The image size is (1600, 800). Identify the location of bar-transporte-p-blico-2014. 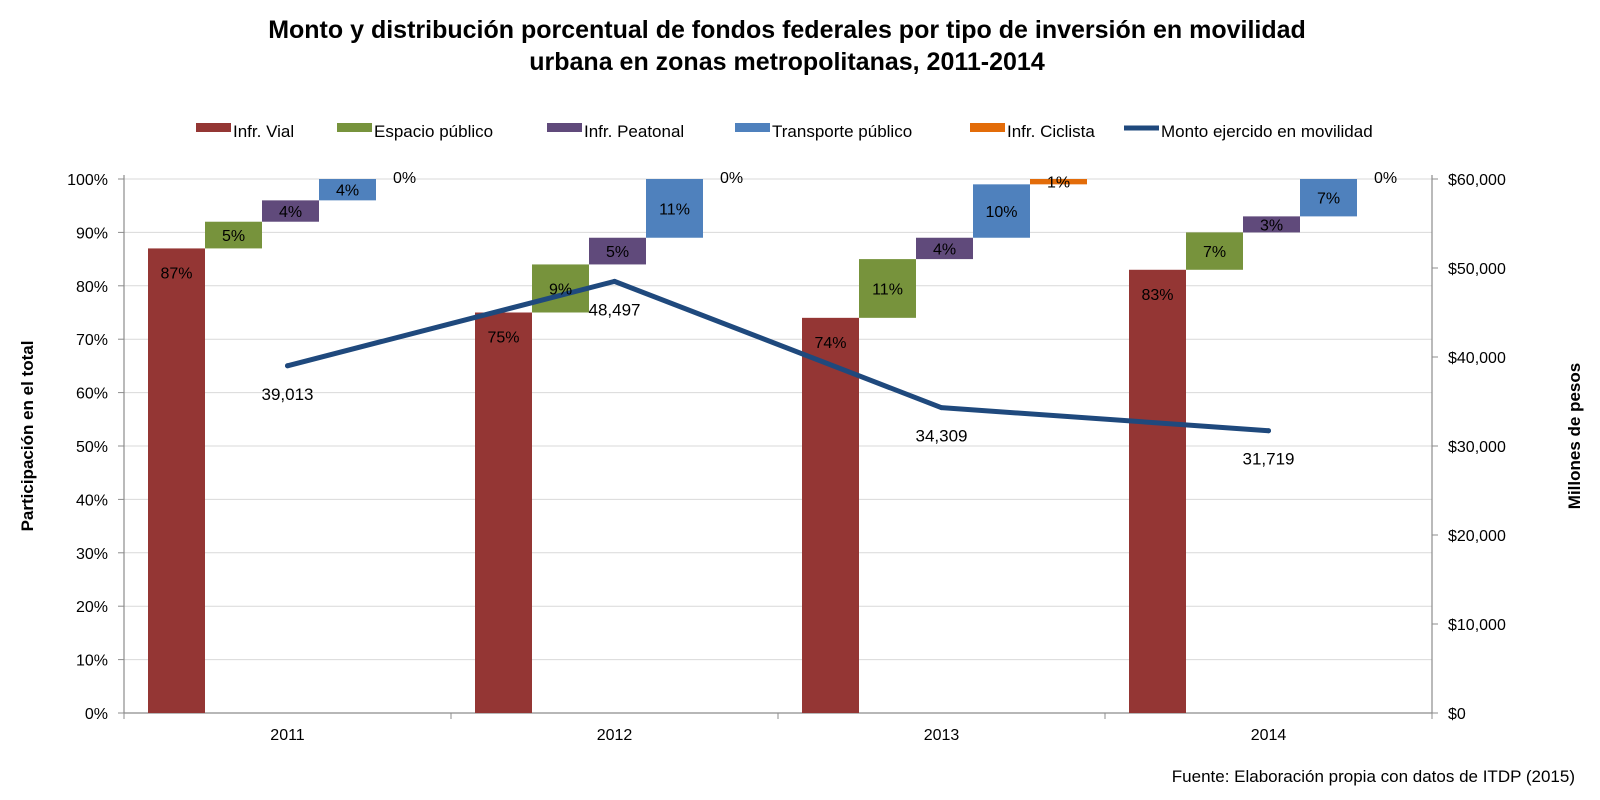
(1328, 198).